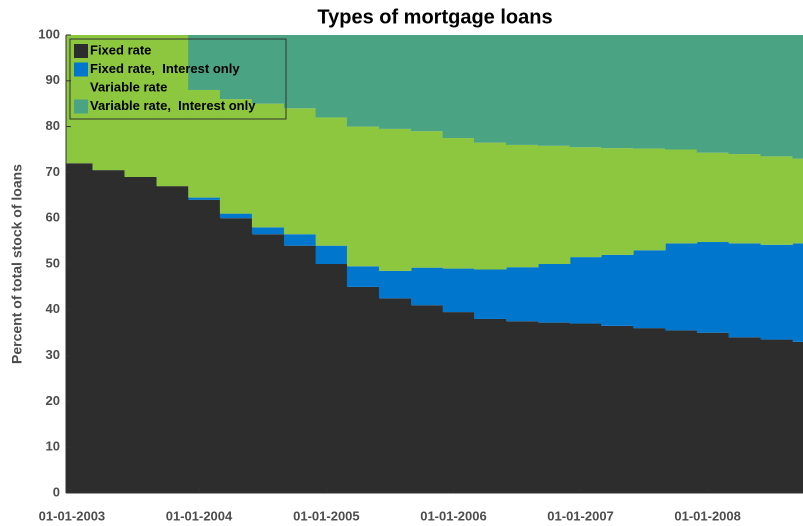  What do you see at coordinates (178, 79) in the screenshot?
I see `legend-box` at bounding box center [178, 79].